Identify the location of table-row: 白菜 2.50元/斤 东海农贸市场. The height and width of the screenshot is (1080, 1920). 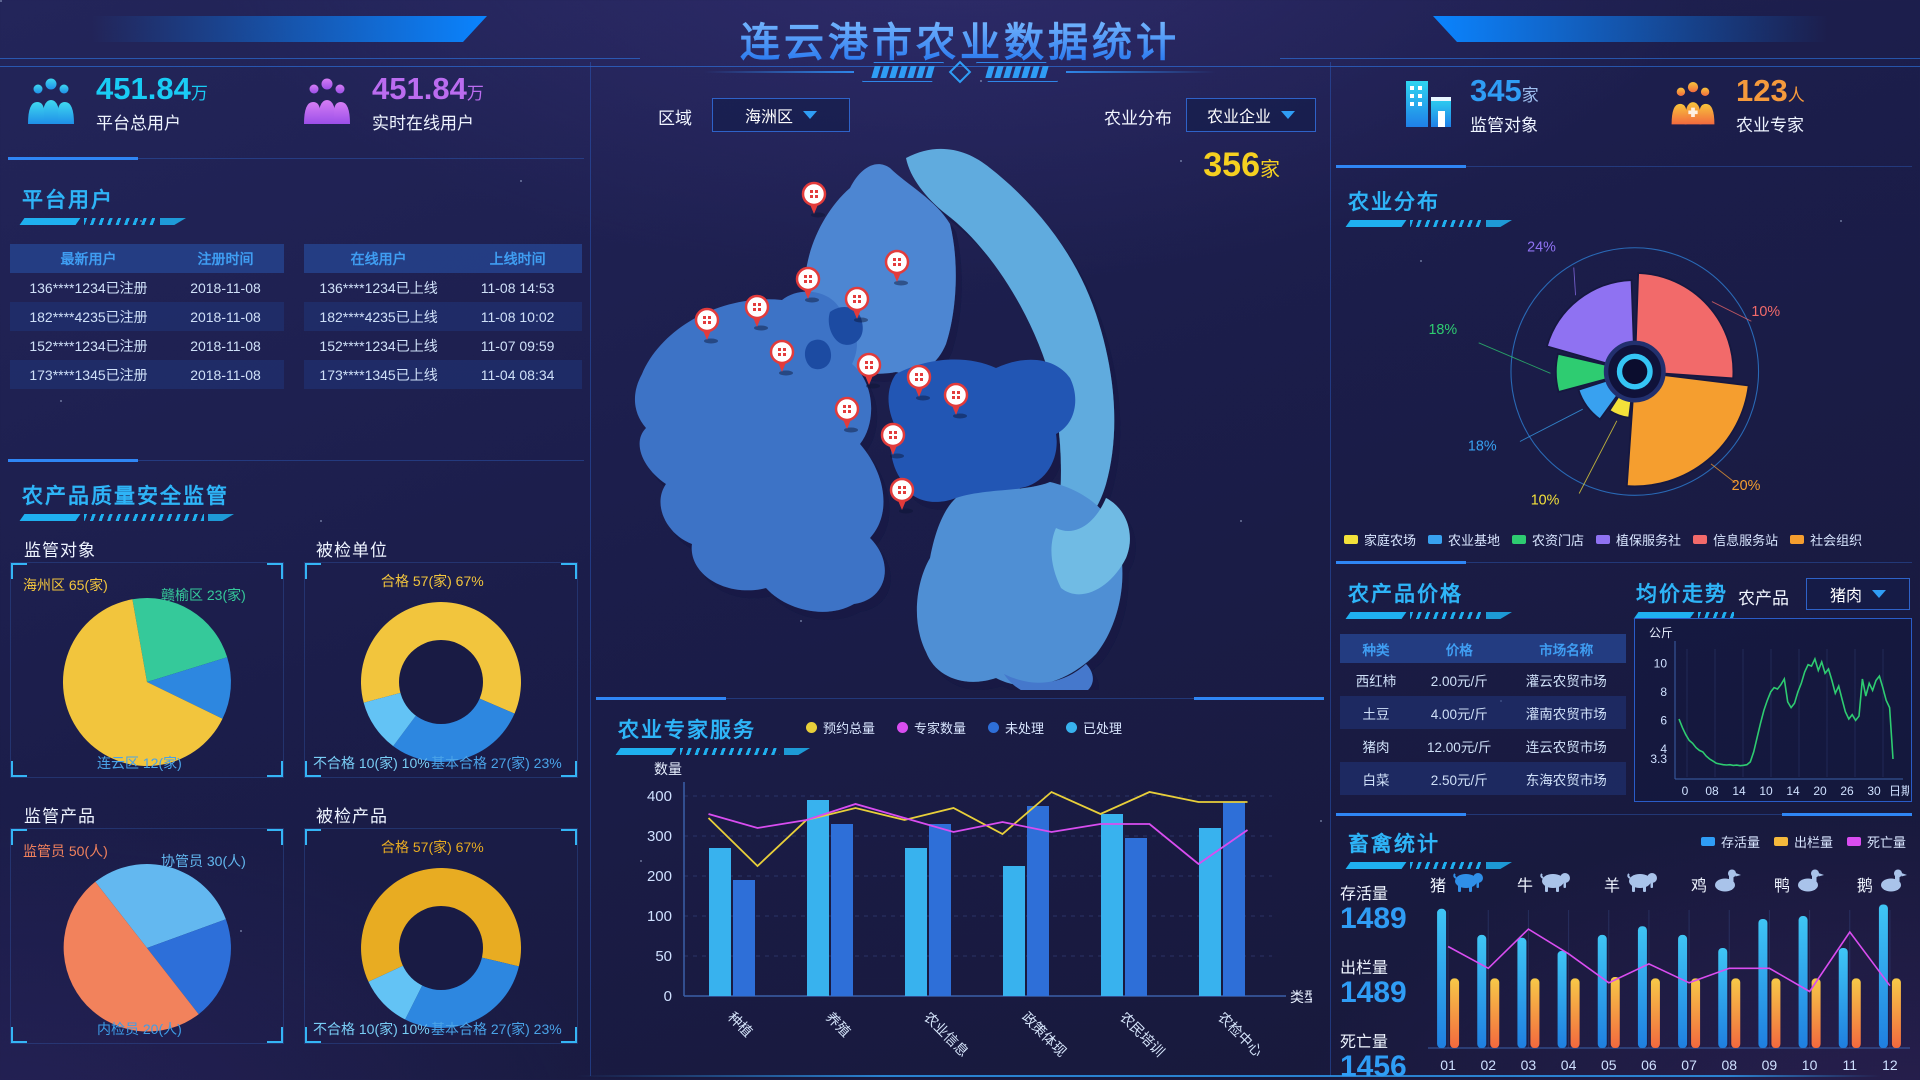
(1483, 778).